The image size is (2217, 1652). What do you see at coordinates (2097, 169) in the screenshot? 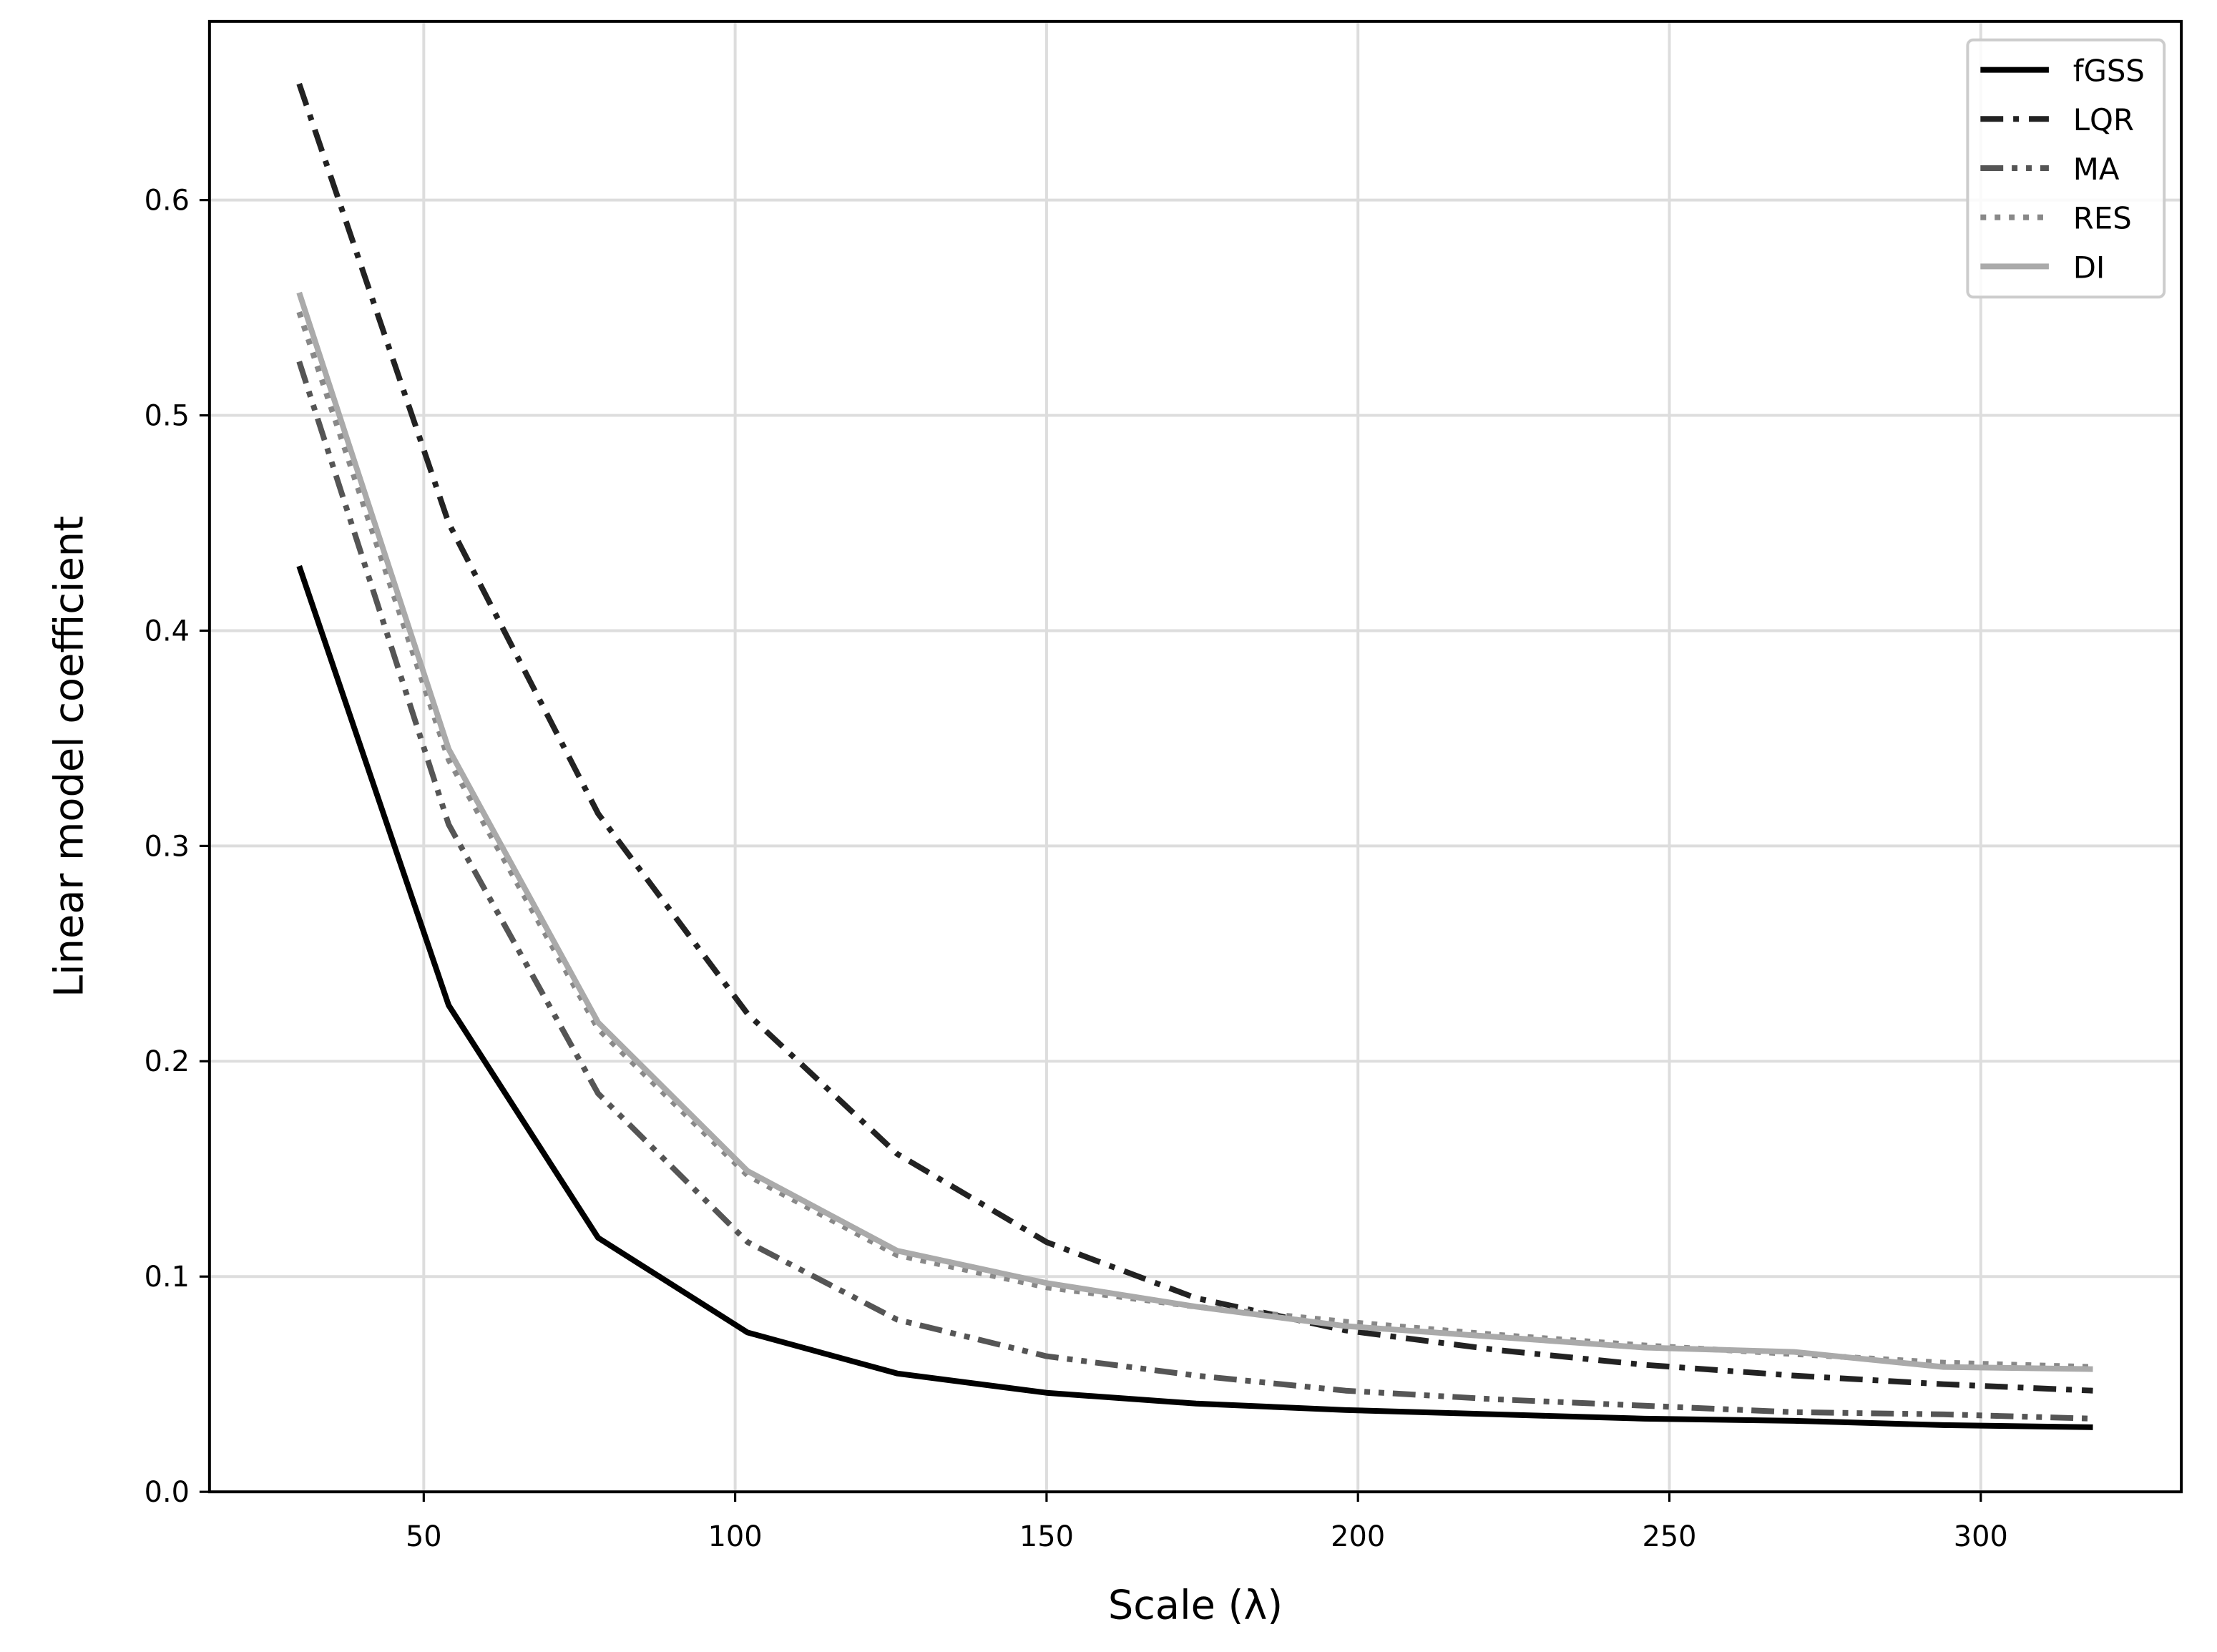
I see `legend-label: MA` at bounding box center [2097, 169].